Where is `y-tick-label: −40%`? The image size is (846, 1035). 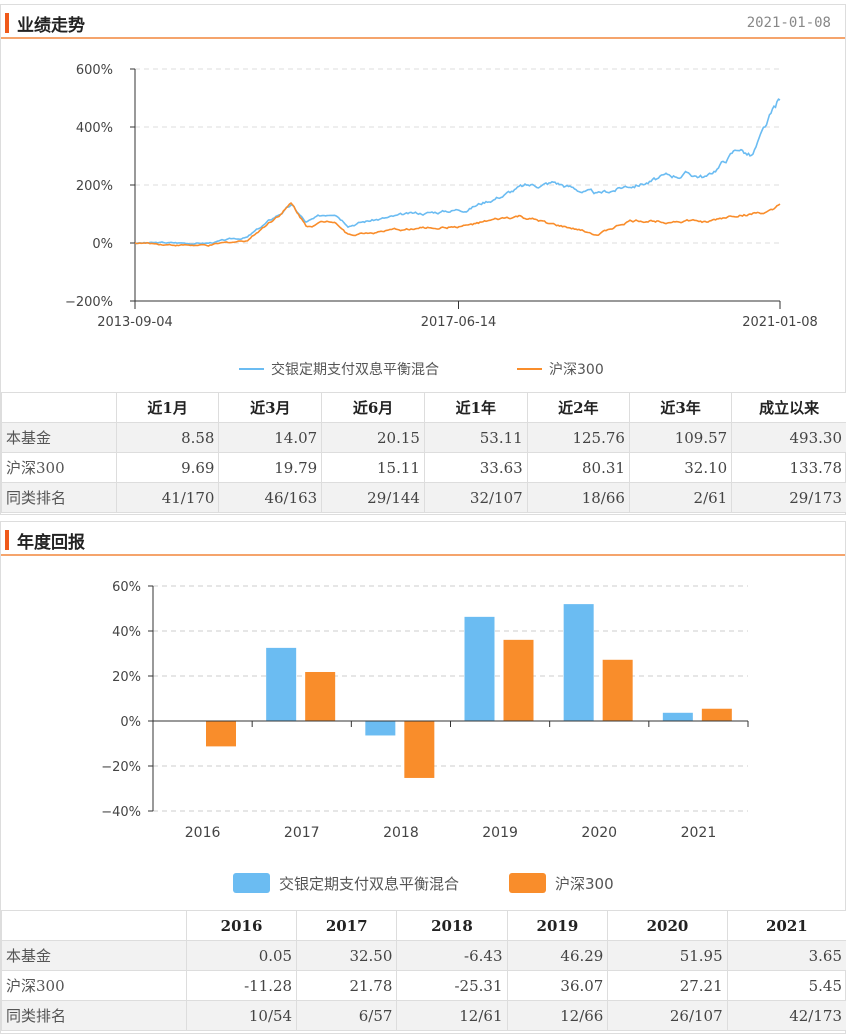 y-tick-label: −40% is located at coordinates (121, 812).